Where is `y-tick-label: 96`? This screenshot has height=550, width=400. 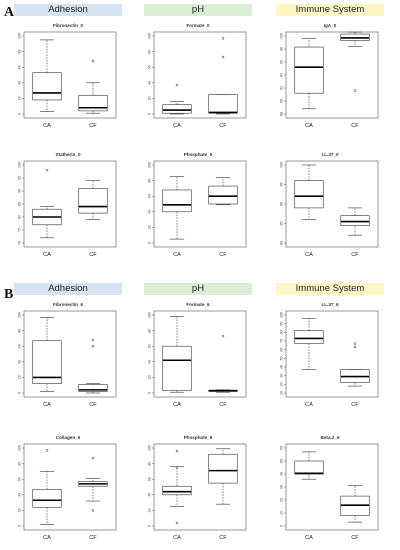 y-tick-label: 96 is located at coordinates (282, 62).